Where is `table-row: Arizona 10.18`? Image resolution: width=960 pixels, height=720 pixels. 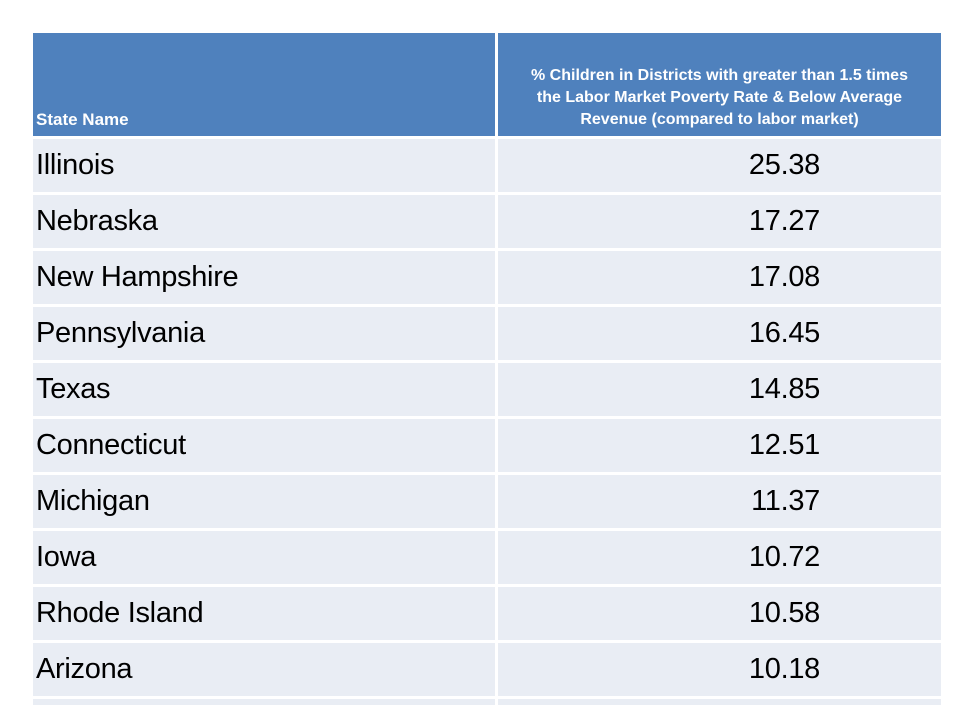 table-row: Arizona 10.18 is located at coordinates (487, 669).